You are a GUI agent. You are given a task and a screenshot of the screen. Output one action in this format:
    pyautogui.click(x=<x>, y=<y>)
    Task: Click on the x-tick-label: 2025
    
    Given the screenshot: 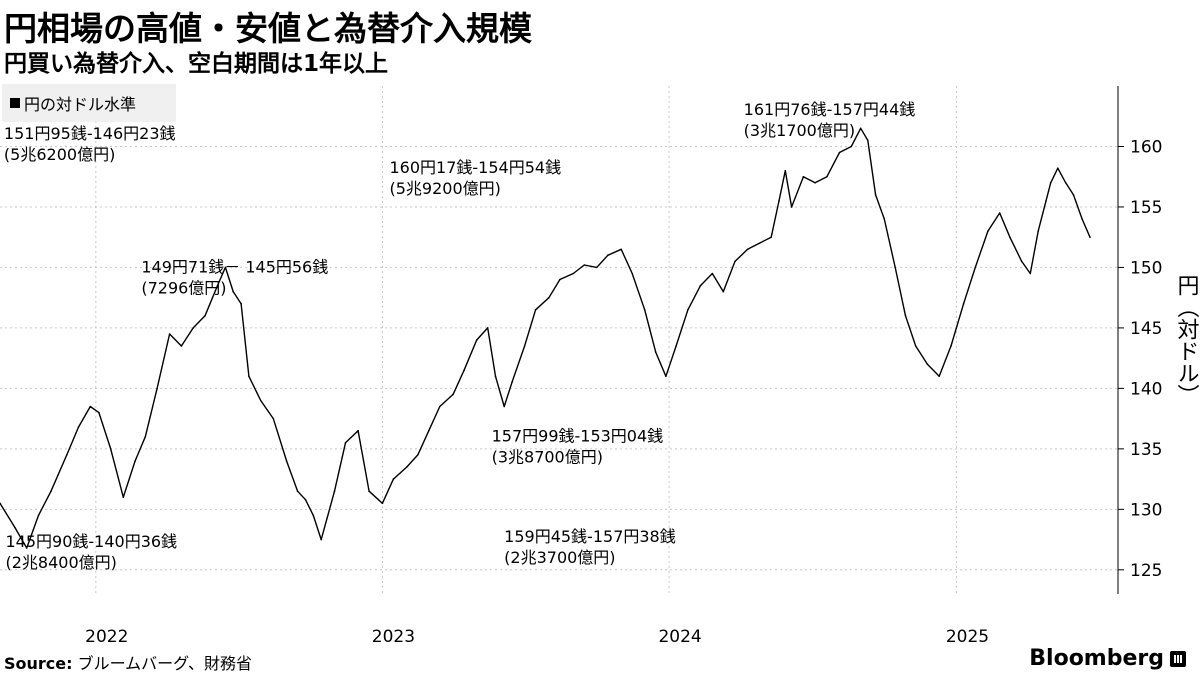 What is the action you would take?
    pyautogui.click(x=967, y=637)
    